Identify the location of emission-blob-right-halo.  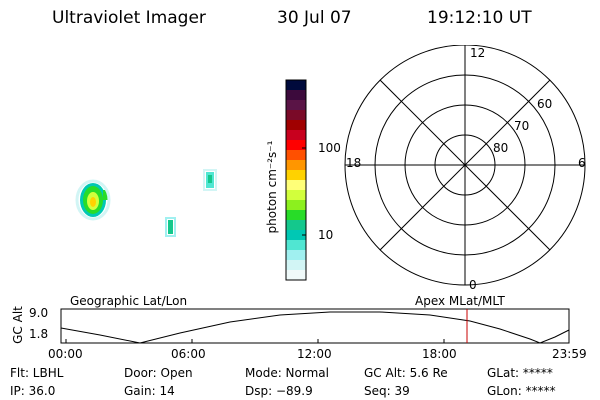
(210, 180).